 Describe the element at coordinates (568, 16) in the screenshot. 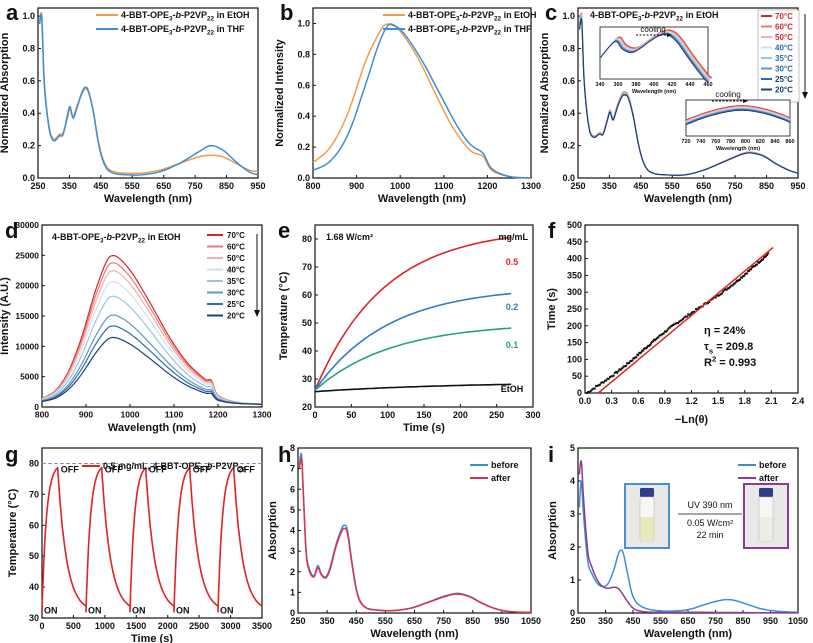

I see `y-tick-label: 1.0` at that location.